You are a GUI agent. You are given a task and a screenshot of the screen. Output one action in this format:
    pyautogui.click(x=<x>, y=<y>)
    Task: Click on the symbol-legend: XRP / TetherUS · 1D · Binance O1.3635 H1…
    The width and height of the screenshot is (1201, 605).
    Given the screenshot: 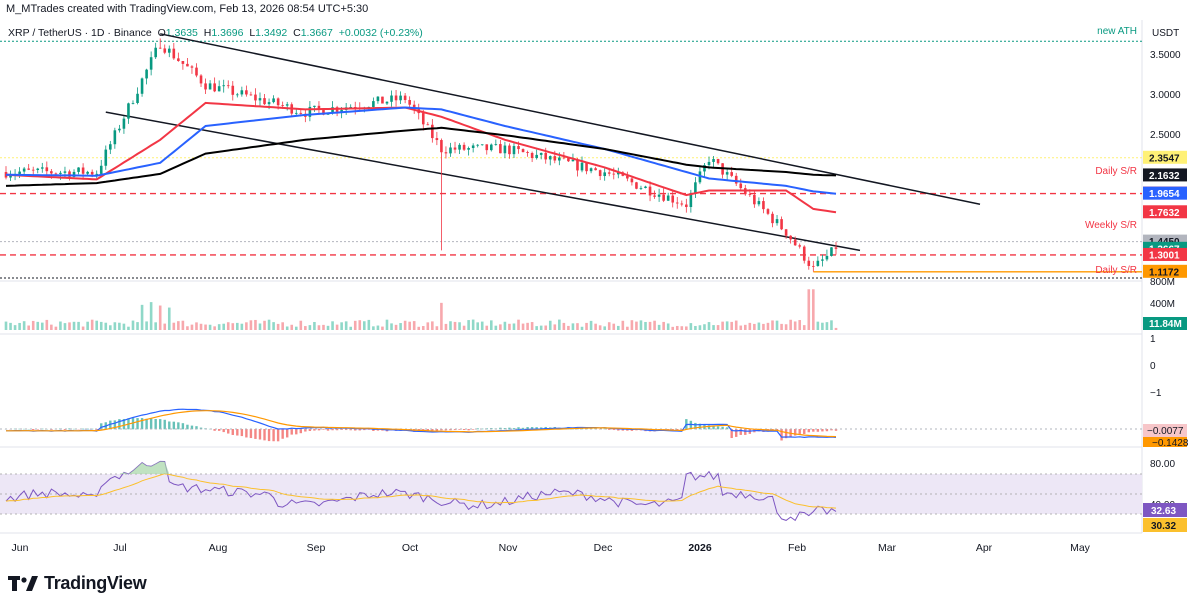 What is the action you would take?
    pyautogui.click(x=215, y=33)
    